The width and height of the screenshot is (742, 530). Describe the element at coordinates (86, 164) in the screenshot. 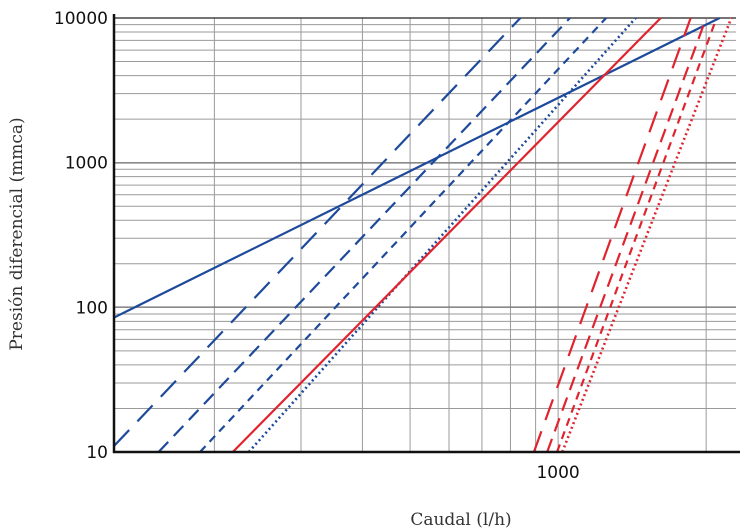

I see `y-tick-label: 1000` at that location.